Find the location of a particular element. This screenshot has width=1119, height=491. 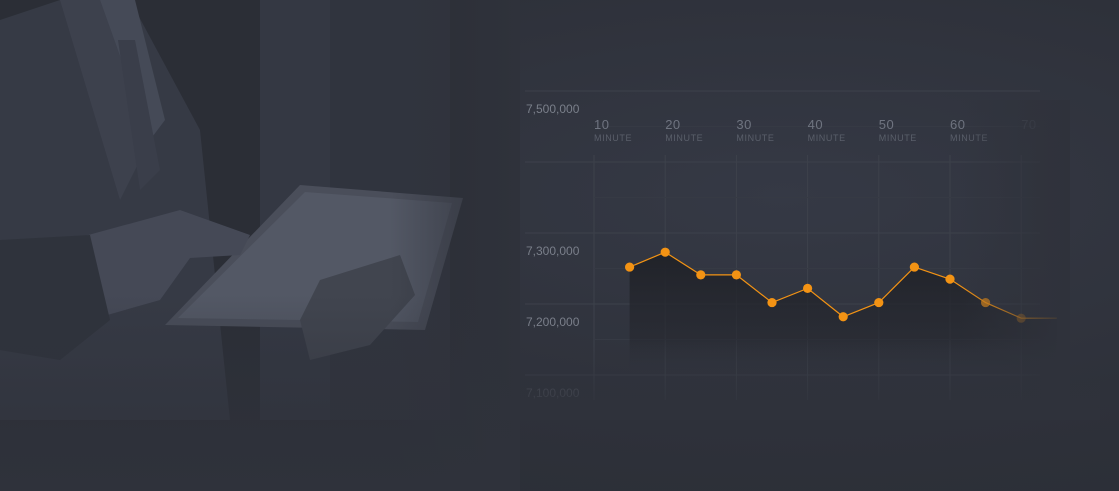

x-tick-label: 30 is located at coordinates (743, 124).